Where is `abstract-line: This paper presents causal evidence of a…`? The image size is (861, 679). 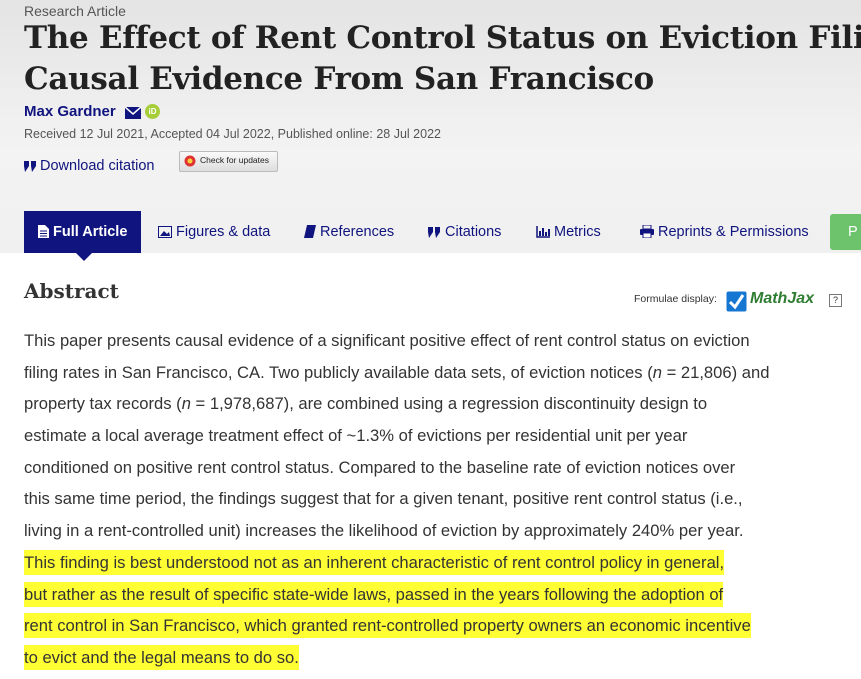 abstract-line: This paper presents causal evidence of a… is located at coordinates (396, 341).